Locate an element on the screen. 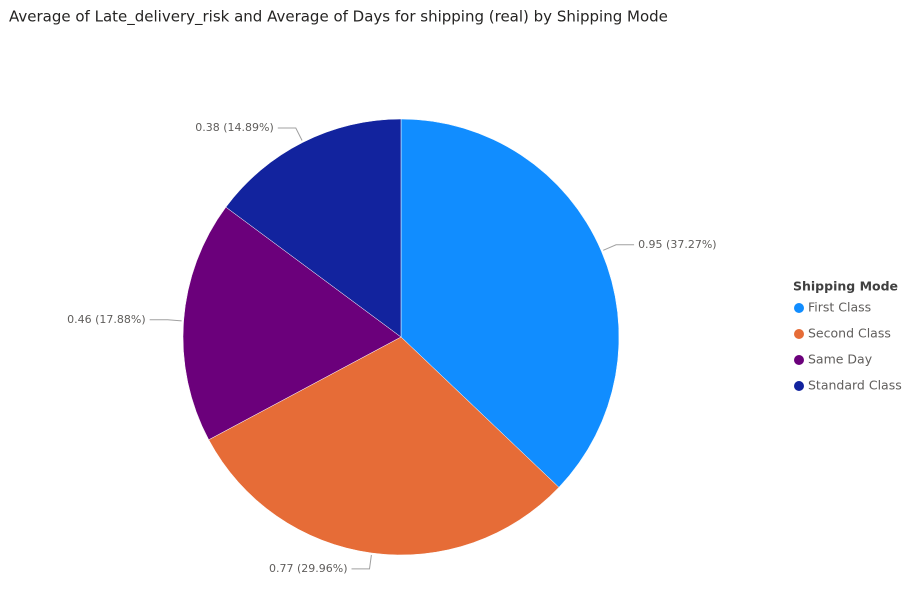 This screenshot has height=601, width=909. legend-label: Same Day is located at coordinates (840, 359).